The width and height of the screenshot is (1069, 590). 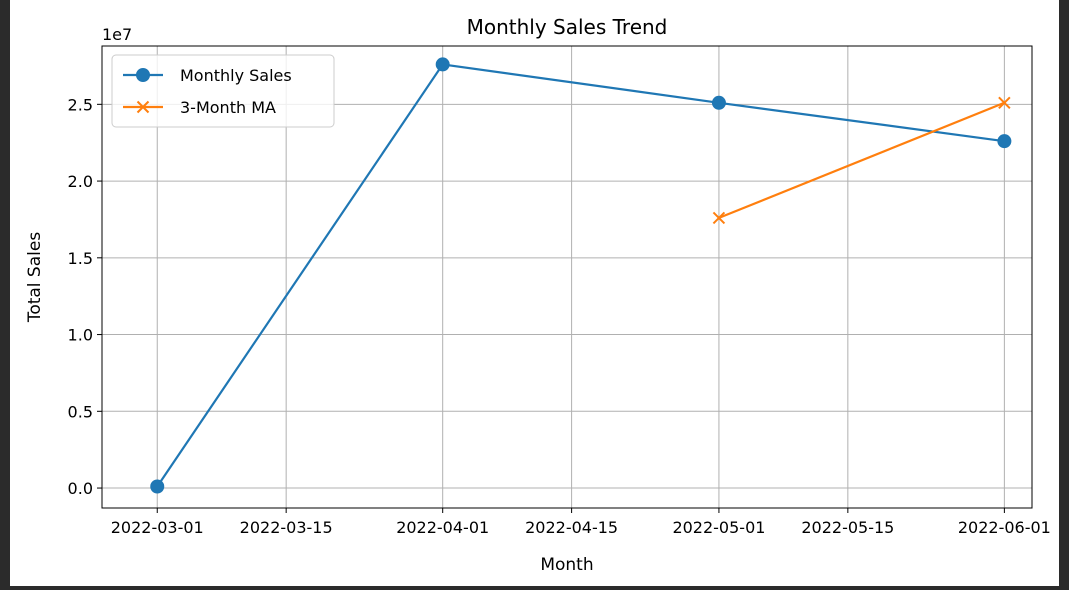 What do you see at coordinates (143, 75) in the screenshot?
I see `legend-marker-monthly-sales` at bounding box center [143, 75].